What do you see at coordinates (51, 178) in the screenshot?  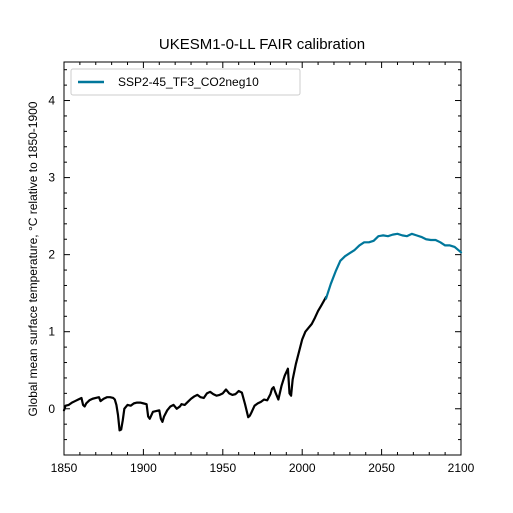 I see `y-tick-label: 3` at bounding box center [51, 178].